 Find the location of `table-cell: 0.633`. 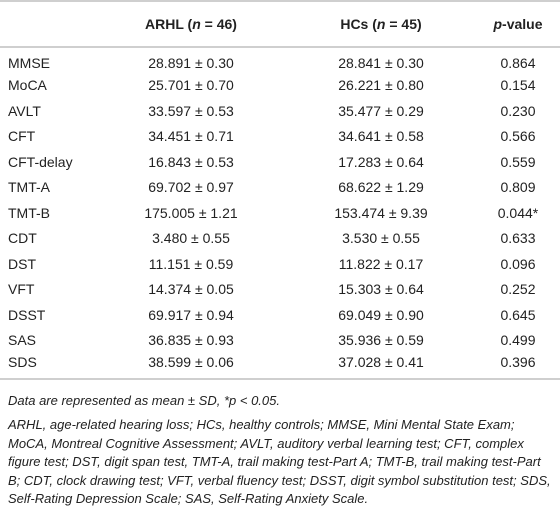

table-cell: 0.633 is located at coordinates (518, 238).